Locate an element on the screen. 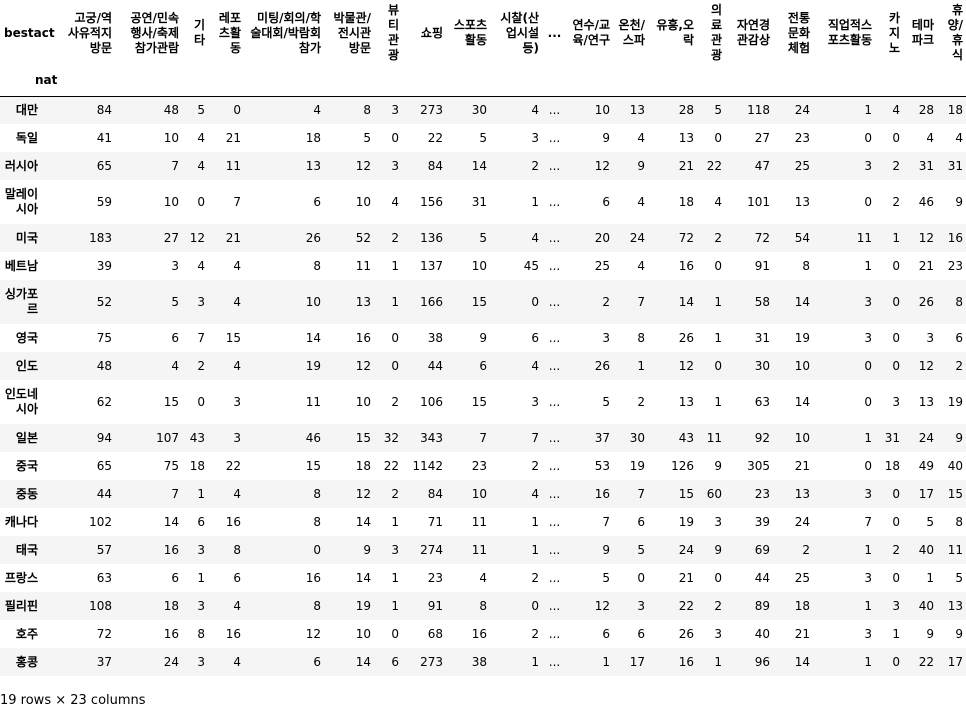 This screenshot has height=710, width=966. table-cell: 48 is located at coordinates (104, 366).